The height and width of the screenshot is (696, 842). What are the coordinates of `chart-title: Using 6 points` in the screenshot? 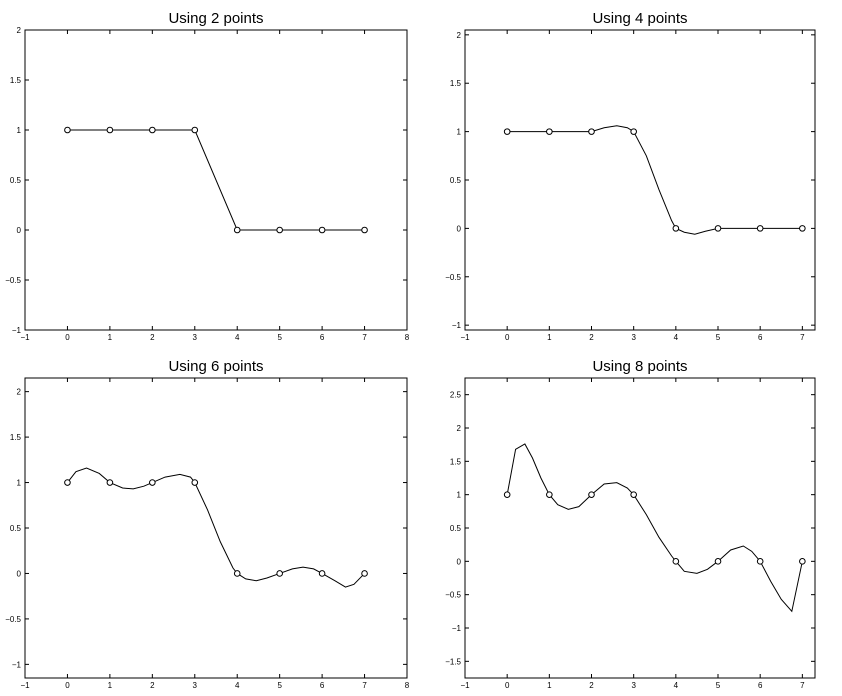 It's located at (215, 366).